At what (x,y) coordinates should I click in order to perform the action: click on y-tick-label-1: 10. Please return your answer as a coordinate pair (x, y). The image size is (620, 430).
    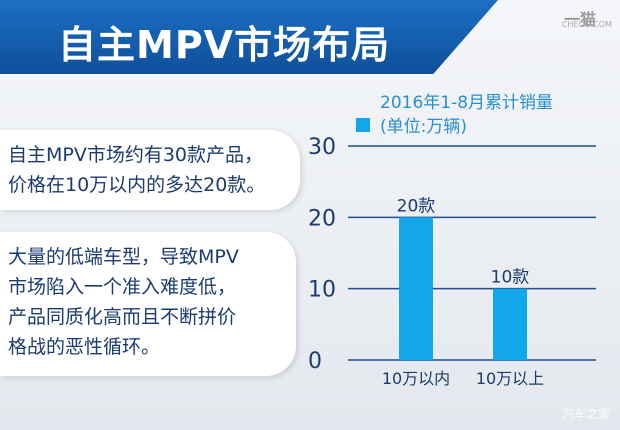
    Looking at the image, I should click on (322, 290).